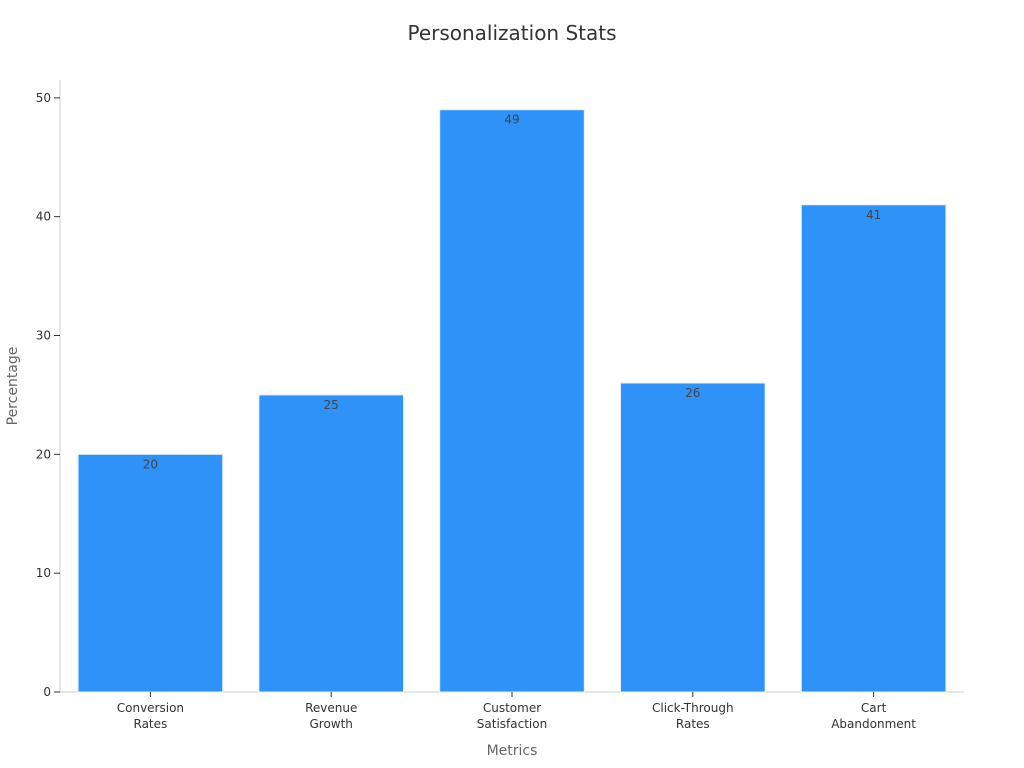 Image resolution: width=1024 pixels, height=768 pixels. What do you see at coordinates (43, 454) in the screenshot?
I see `y-tick-label: 20` at bounding box center [43, 454].